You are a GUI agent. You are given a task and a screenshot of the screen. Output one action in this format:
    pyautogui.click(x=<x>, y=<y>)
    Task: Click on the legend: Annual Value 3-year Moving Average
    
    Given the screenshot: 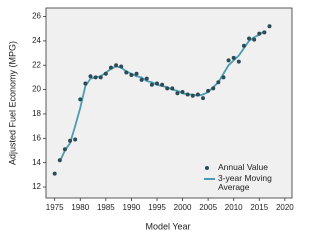 What is the action you would take?
    pyautogui.click(x=245, y=178)
    